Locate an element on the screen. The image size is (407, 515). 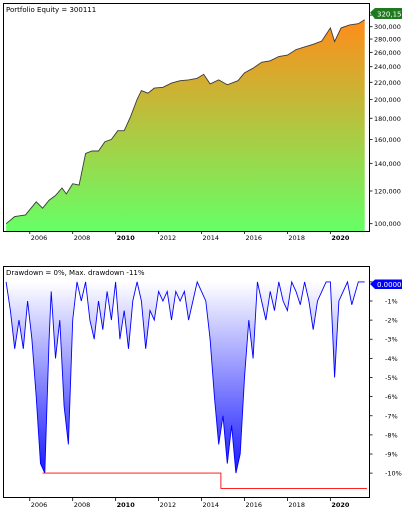
equity-y-tick-label: 140,000 is located at coordinates (387, 164).